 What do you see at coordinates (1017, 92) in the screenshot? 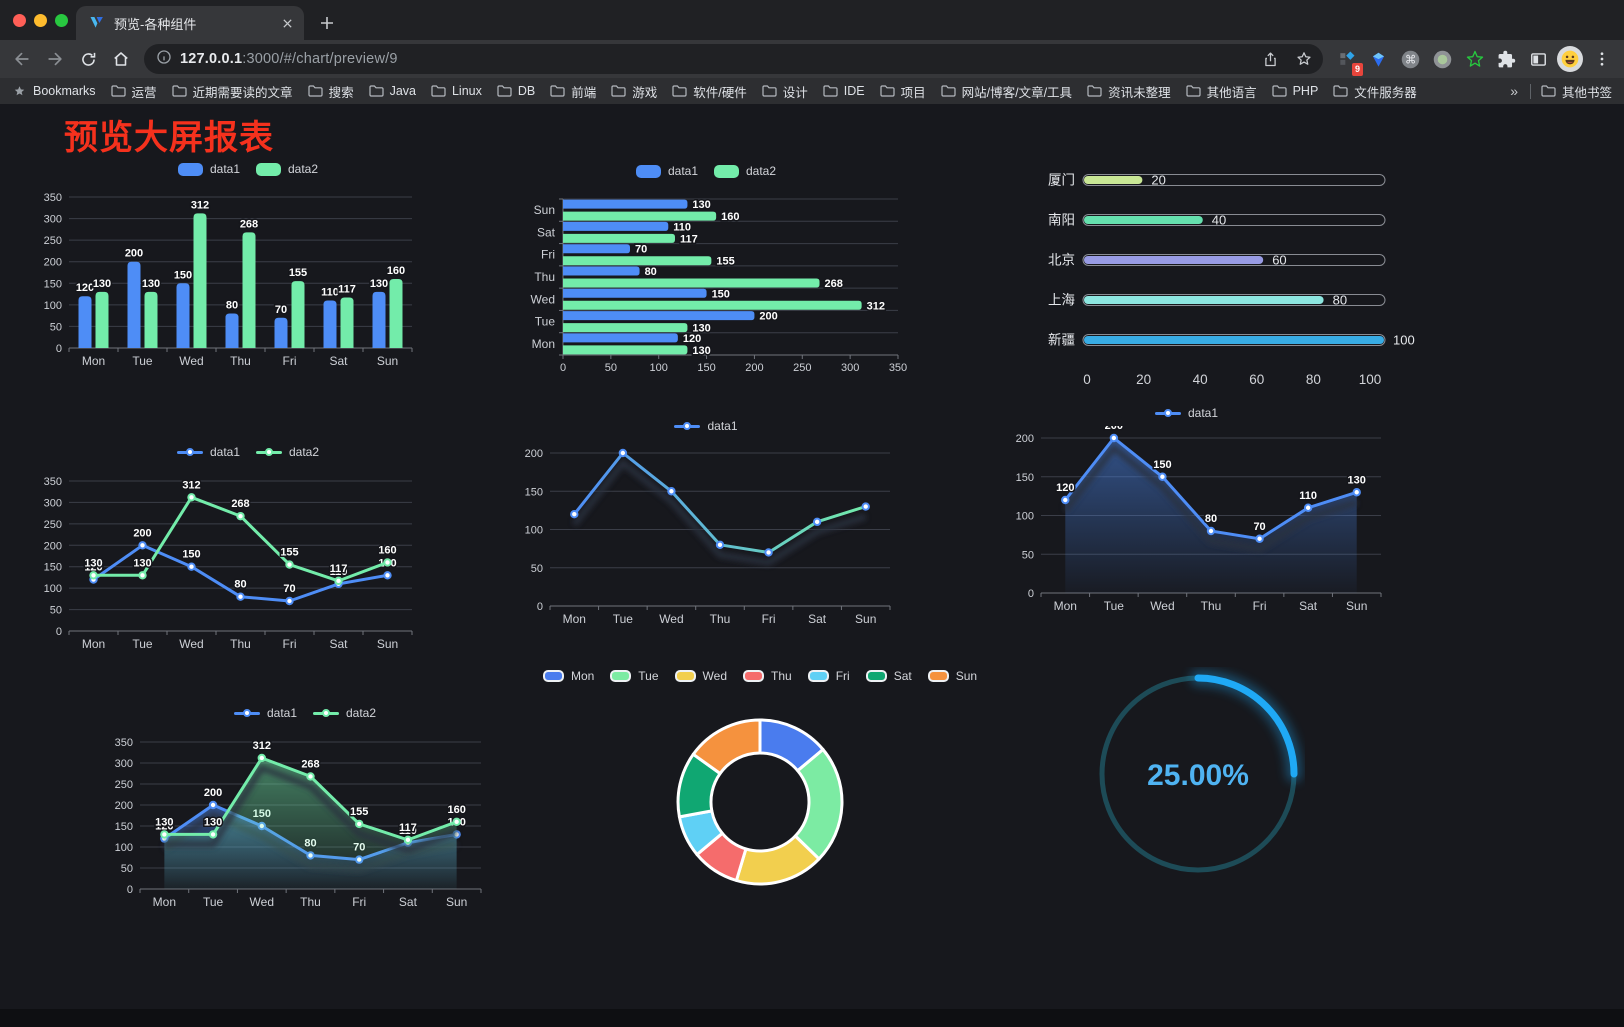
I see `bookmark-folder-label: 网站/博客/文章/工具` at bounding box center [1017, 92].